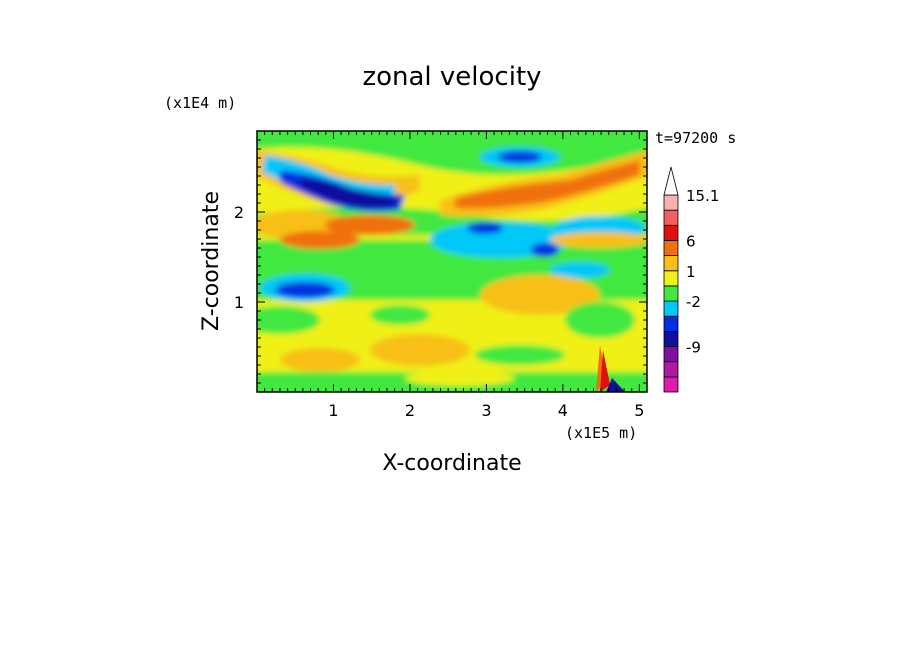 Image resolution: width=904 pixels, height=654 pixels. What do you see at coordinates (211, 261) in the screenshot?
I see `y-axis-label: Z-coordinate` at bounding box center [211, 261].